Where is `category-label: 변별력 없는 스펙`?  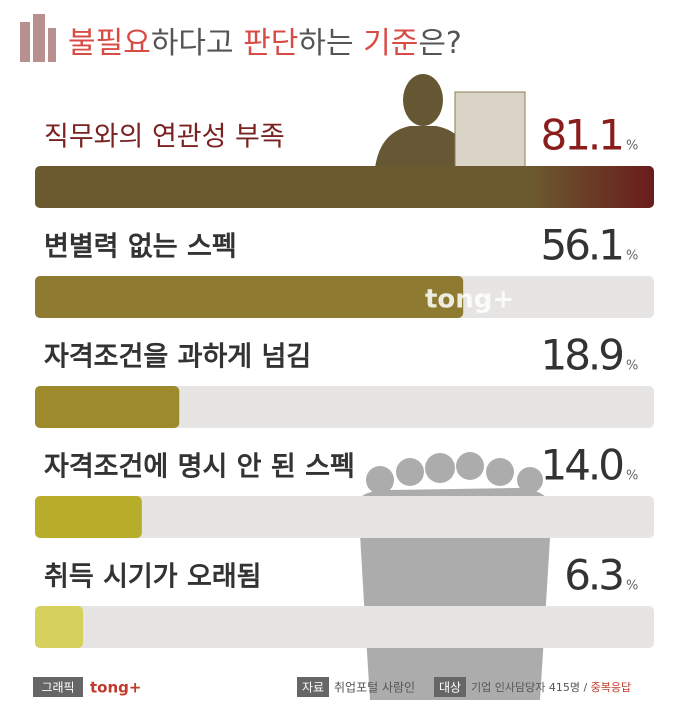 category-label: 변별력 없는 스펙 is located at coordinates (140, 247).